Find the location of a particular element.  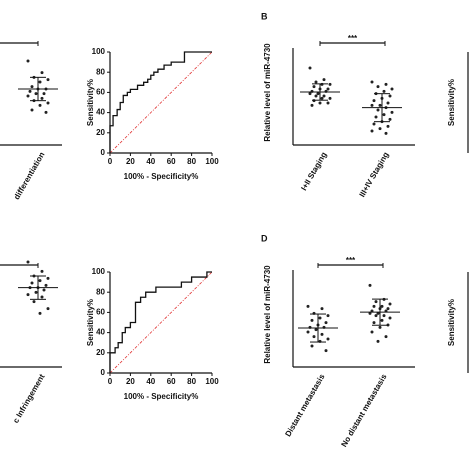

y-tick-label: 20 is located at coordinates (100, 132).